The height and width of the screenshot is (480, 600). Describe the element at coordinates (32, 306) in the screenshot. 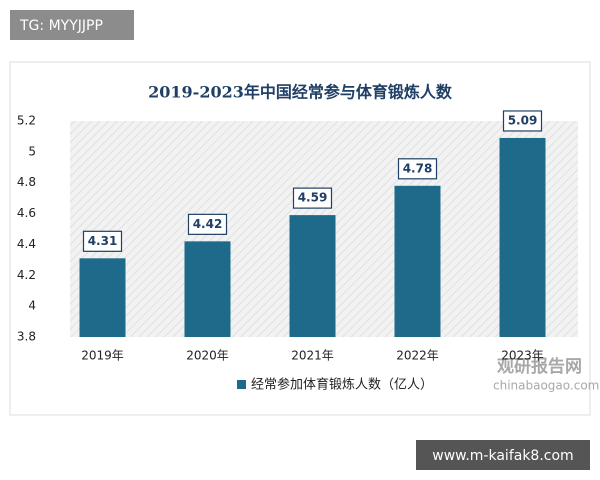

I see `y-tick-label: 4` at that location.